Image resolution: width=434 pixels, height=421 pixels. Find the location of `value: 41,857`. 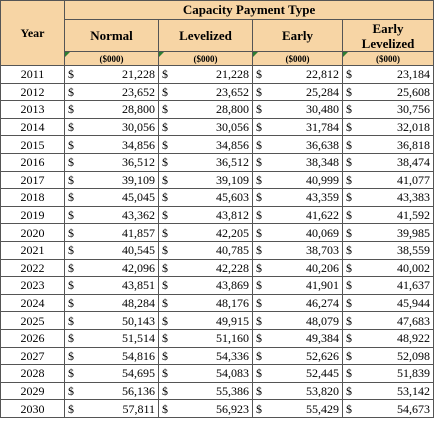

value: 41,857 is located at coordinates (138, 232).